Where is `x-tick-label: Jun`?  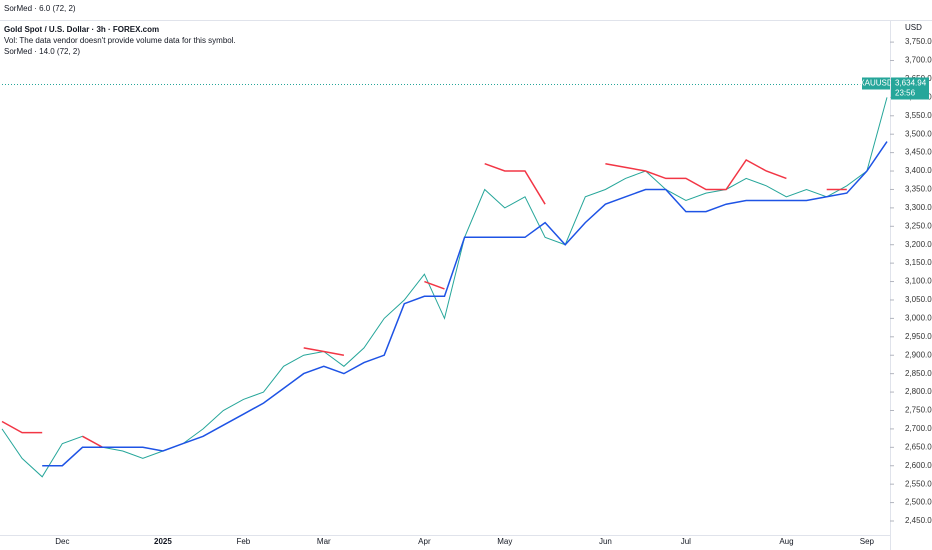
x-tick-label: Jun is located at coordinates (605, 541).